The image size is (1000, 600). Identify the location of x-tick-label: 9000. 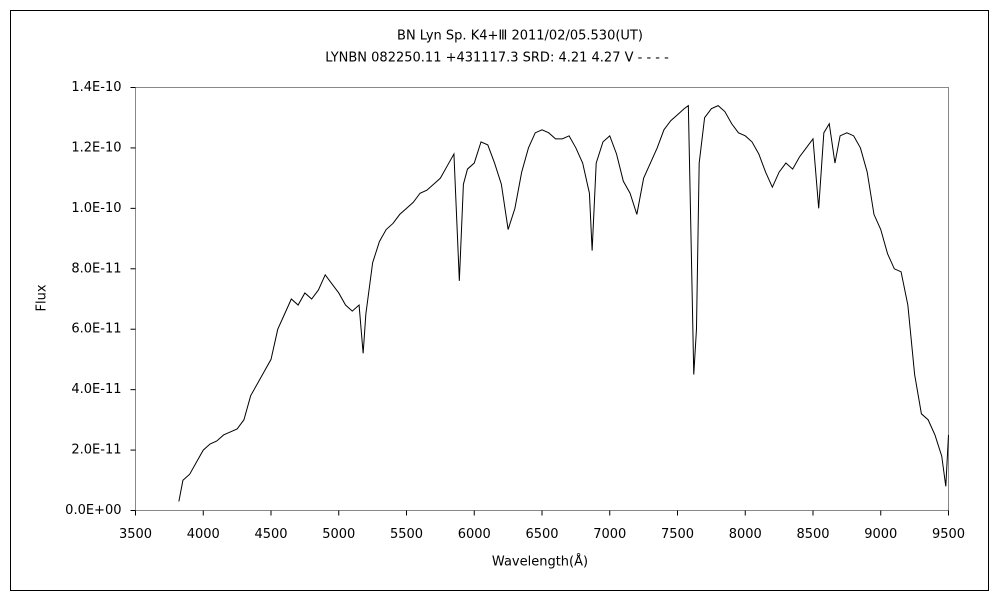
(880, 534).